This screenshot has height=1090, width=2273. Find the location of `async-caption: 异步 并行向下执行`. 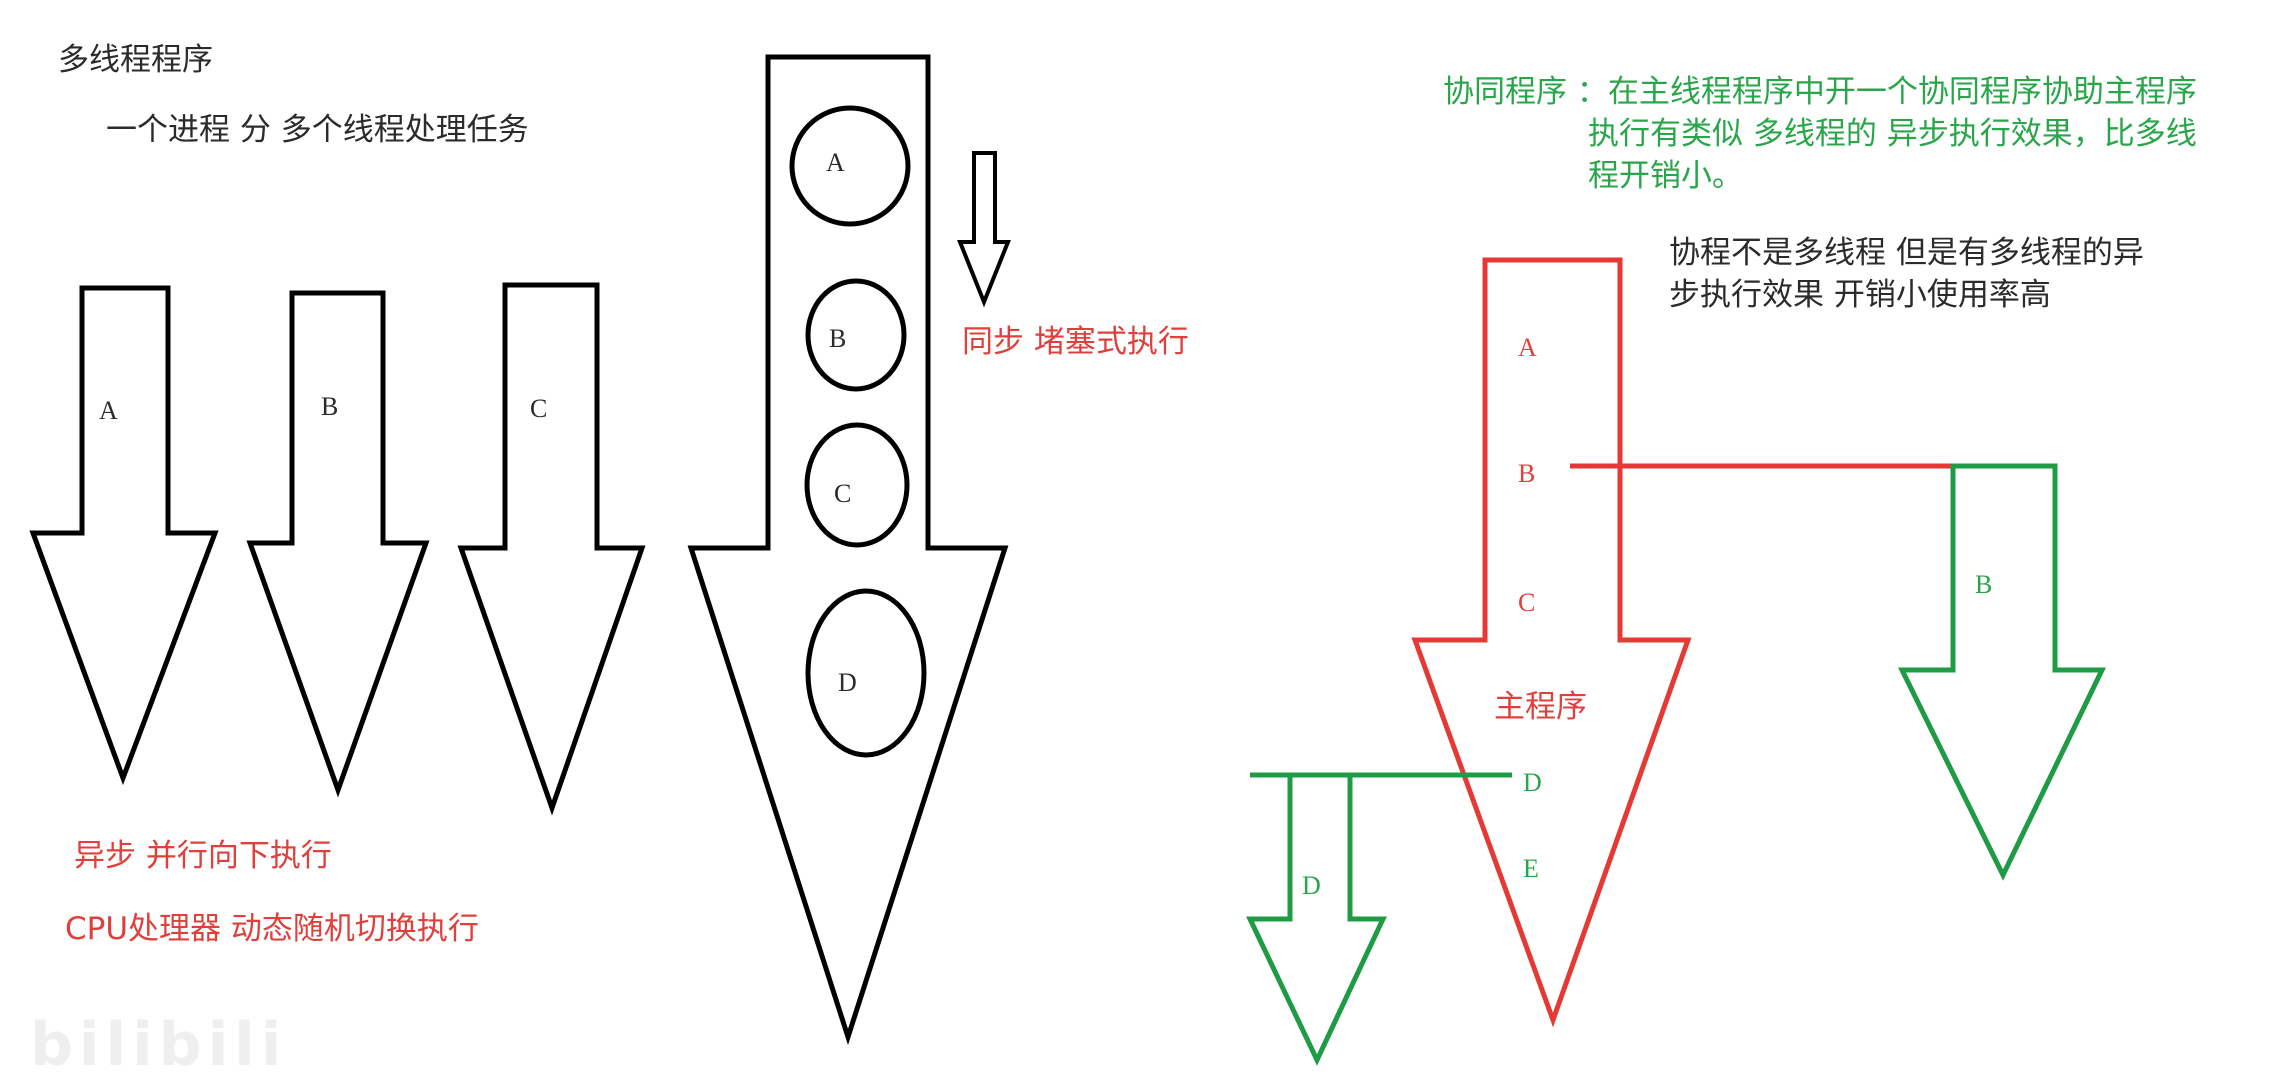

async-caption: 异步 并行向下执行 is located at coordinates (203, 856).